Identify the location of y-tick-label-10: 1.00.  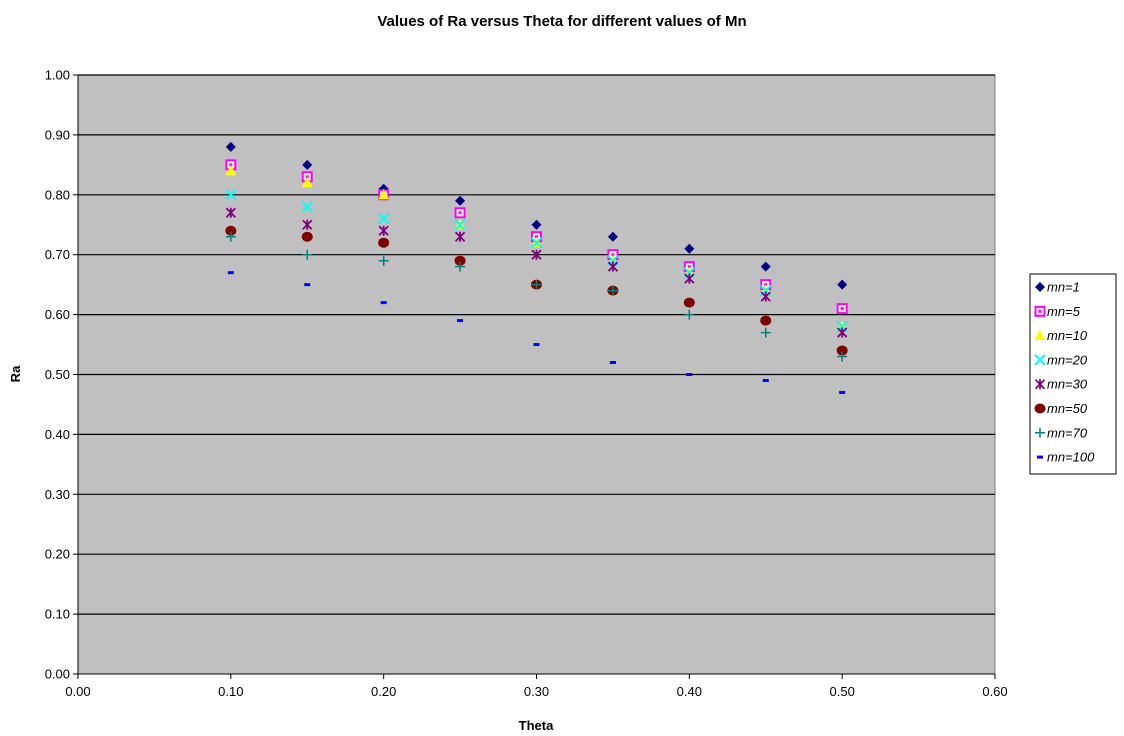
(57, 75).